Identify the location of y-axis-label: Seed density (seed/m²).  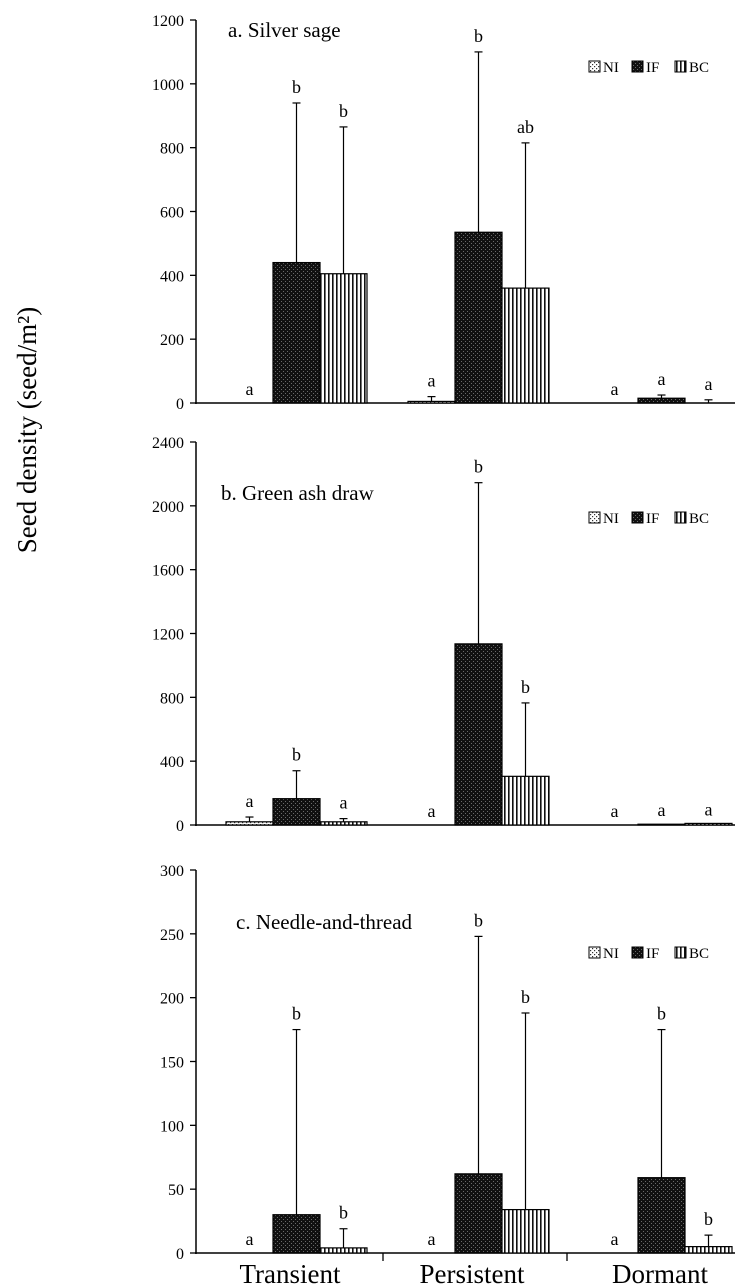
(27, 430).